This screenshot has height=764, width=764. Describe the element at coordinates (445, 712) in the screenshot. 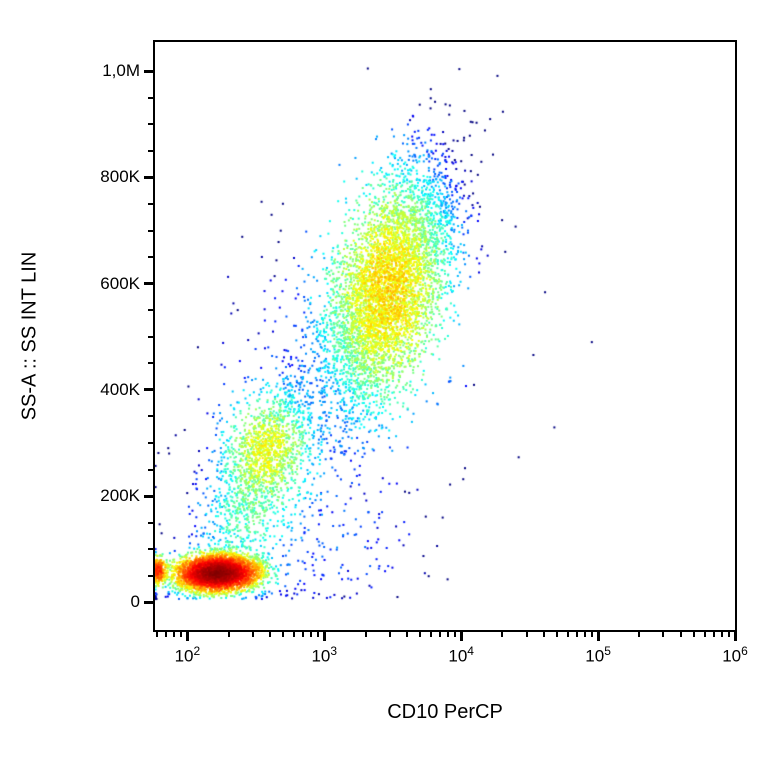

I see `x-axis-label: CD10 PerCP` at that location.